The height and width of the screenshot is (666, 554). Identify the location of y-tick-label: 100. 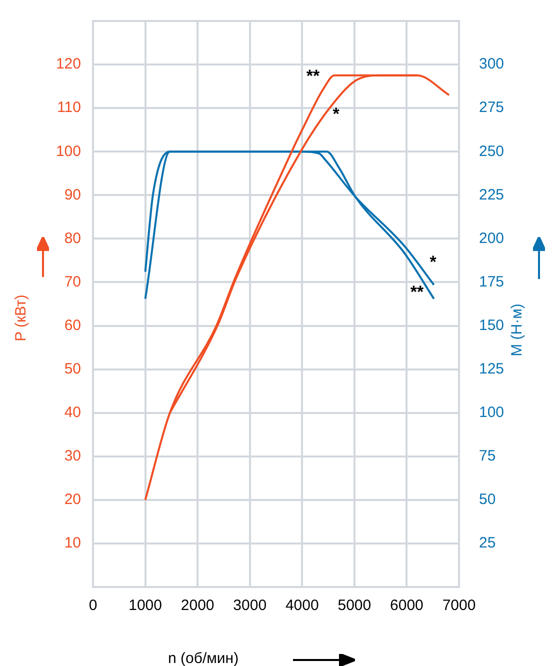
(68, 151).